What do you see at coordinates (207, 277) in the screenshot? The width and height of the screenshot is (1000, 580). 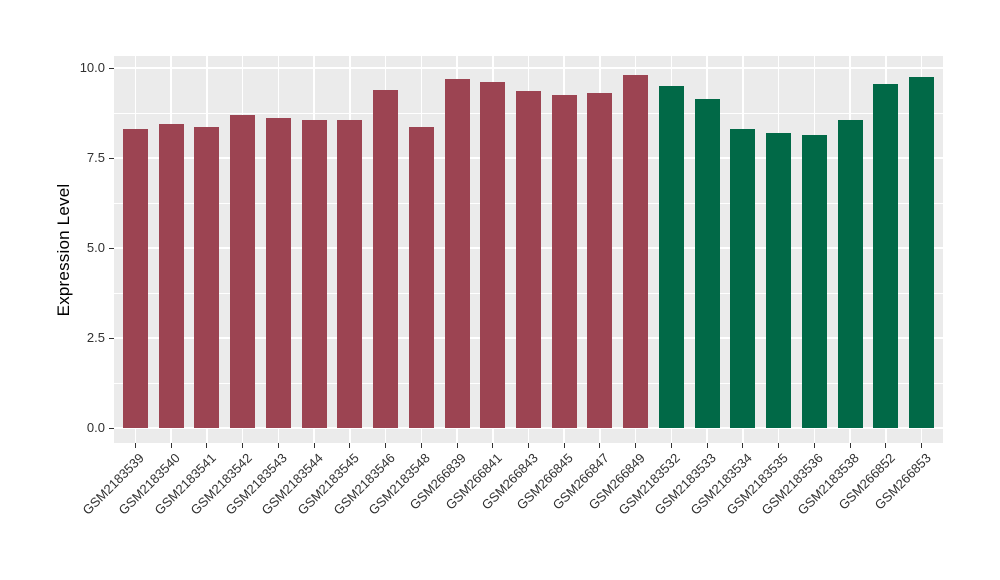 I see `bar-GSM2183541` at bounding box center [207, 277].